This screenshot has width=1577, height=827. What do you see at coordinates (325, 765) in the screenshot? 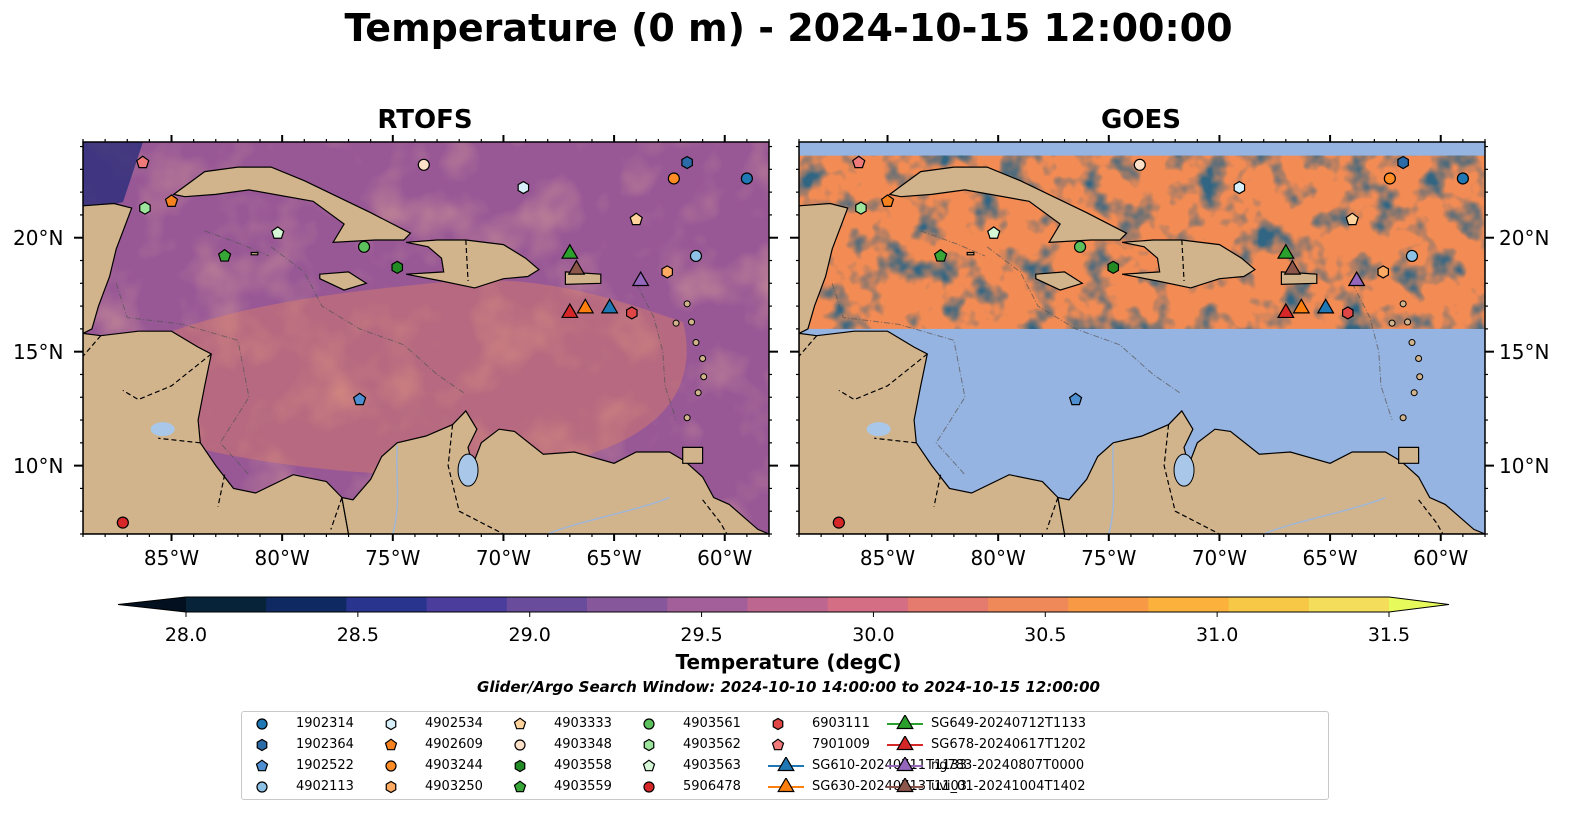
I see `legend-label: 1902522` at bounding box center [325, 765].